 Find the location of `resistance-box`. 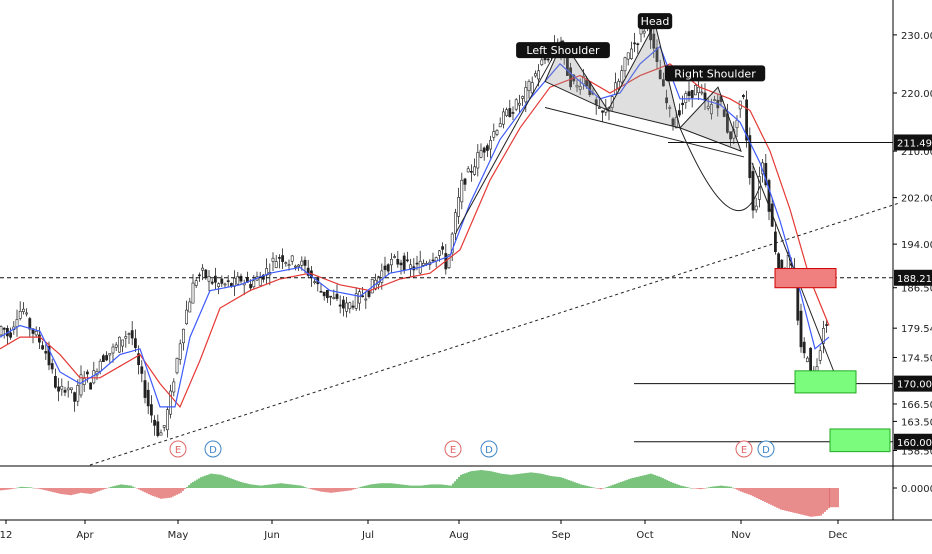

resistance-box is located at coordinates (805, 278).